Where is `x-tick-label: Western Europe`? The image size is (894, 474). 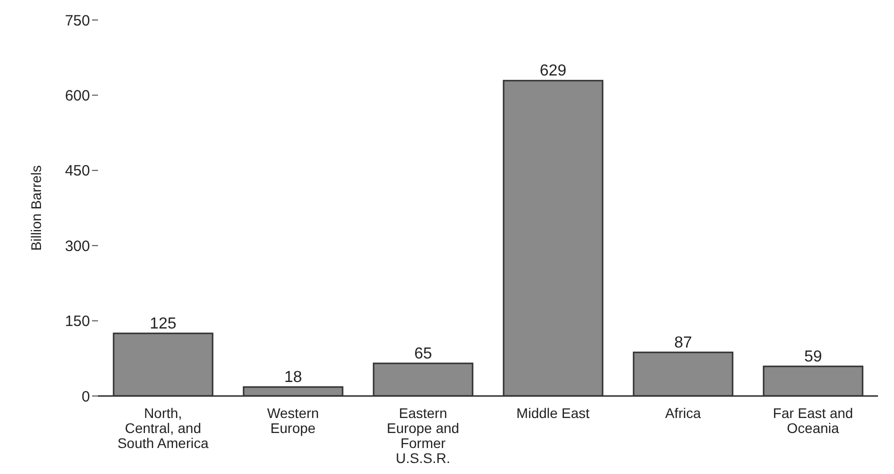
x-tick-label: Western Europe is located at coordinates (293, 420).